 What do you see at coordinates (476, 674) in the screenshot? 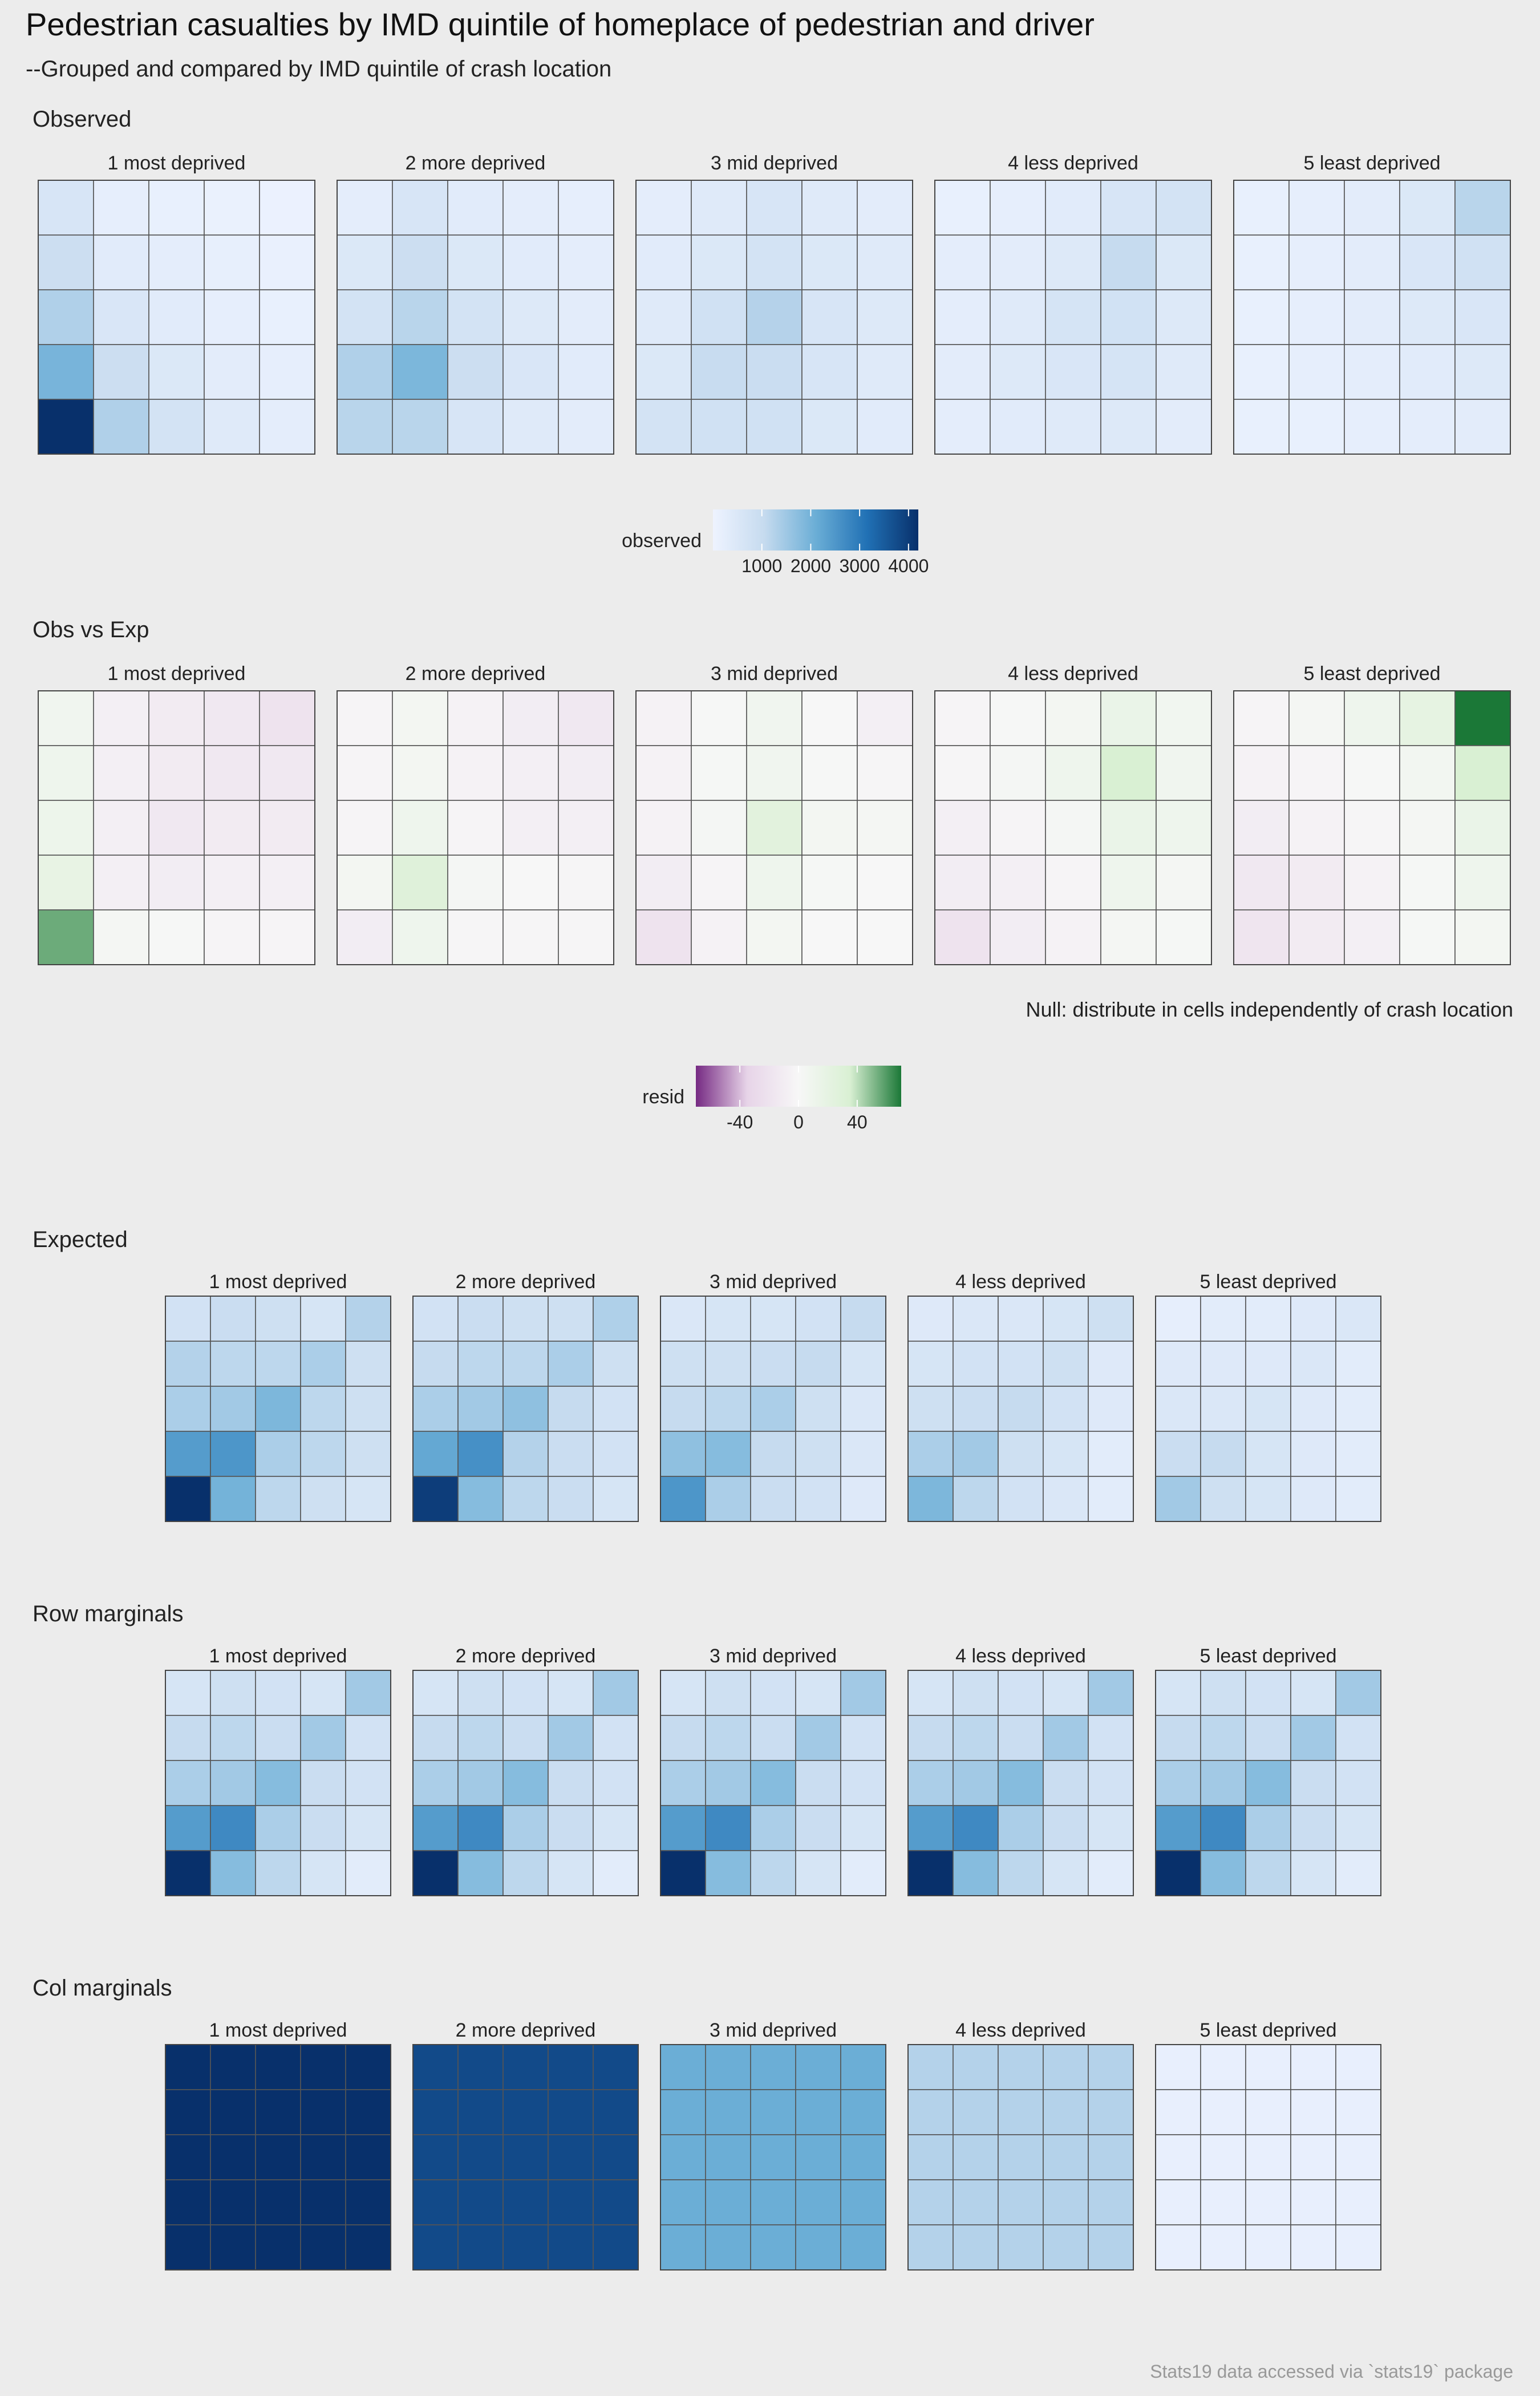
I see `facet-label: 2 more deprived` at bounding box center [476, 674].